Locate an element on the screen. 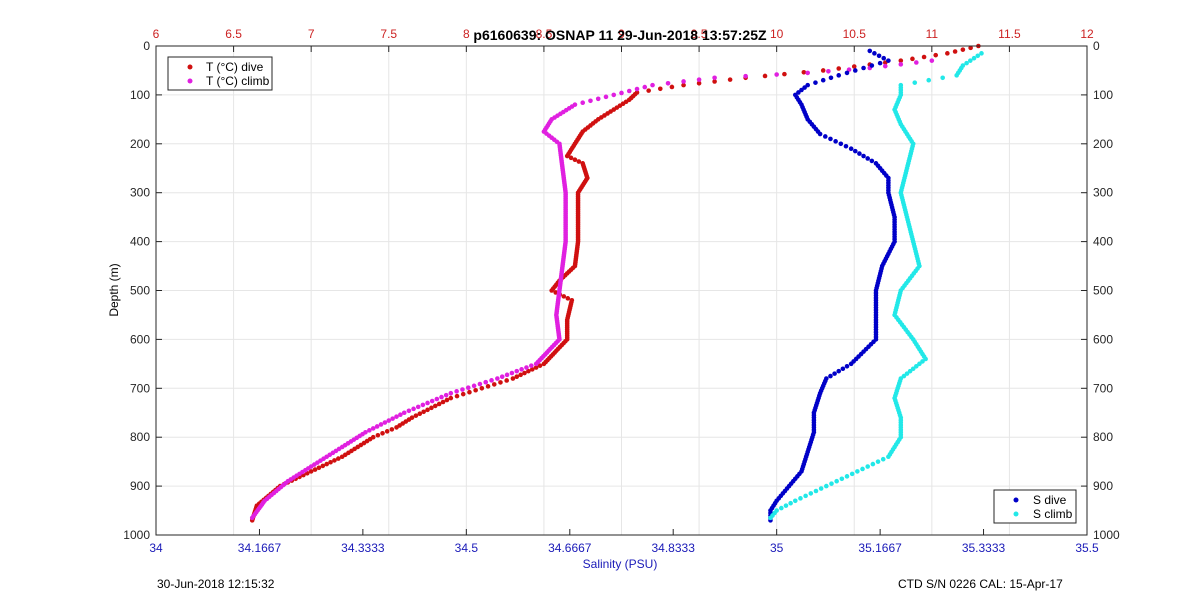 Image resolution: width=1200 pixels, height=601 pixels. x-bottom-tick-label: 35.5 is located at coordinates (1087, 548).